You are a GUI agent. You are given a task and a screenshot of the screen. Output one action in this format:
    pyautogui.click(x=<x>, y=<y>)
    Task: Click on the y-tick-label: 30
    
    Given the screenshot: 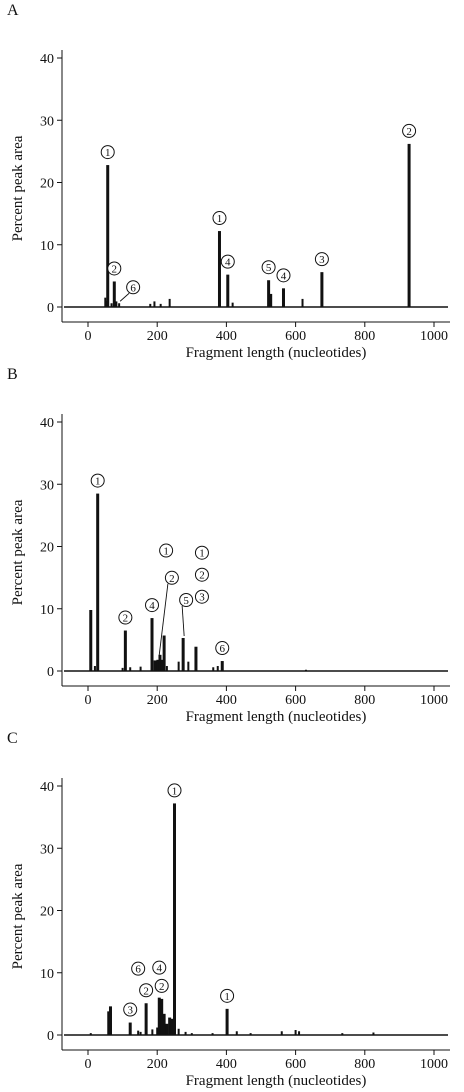 What is the action you would take?
    pyautogui.click(x=47, y=849)
    